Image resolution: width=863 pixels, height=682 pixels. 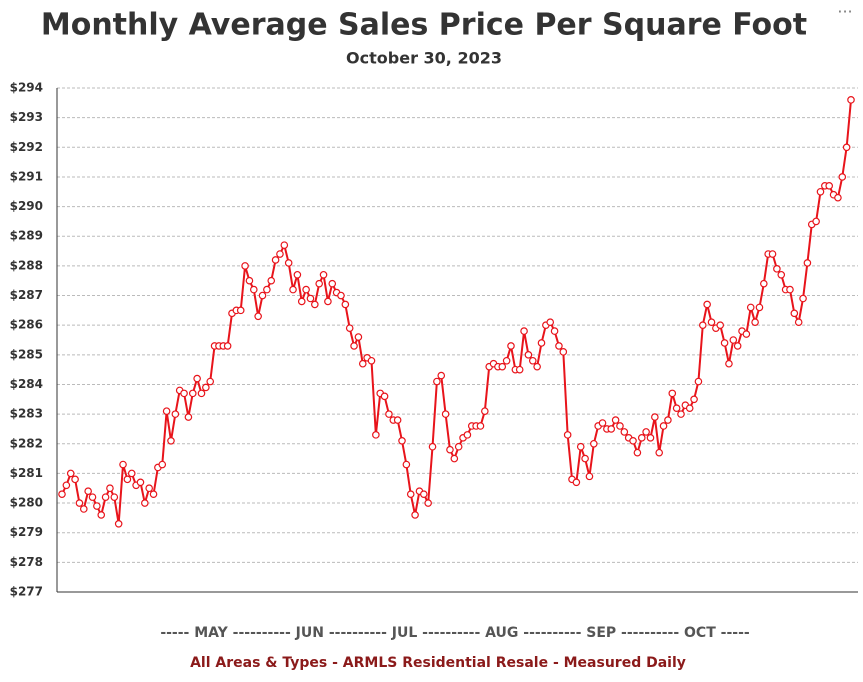 What do you see at coordinates (26, 147) in the screenshot?
I see `y-tick-label: $292` at bounding box center [26, 147].